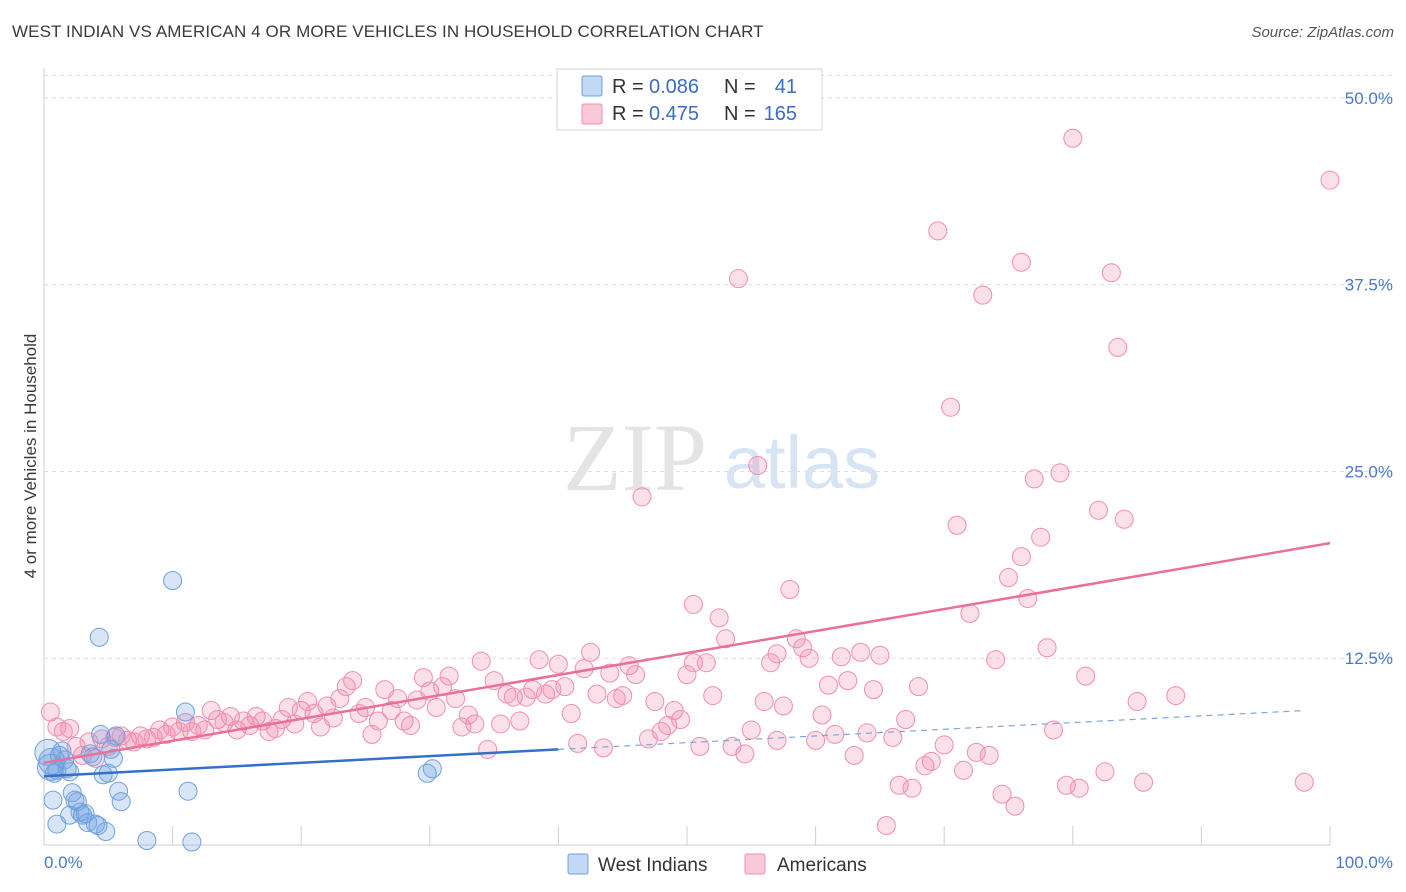 The image size is (1406, 892). Describe the element at coordinates (578, 864) in the screenshot. I see `bottom-legend-swatch-west-indians` at that location.